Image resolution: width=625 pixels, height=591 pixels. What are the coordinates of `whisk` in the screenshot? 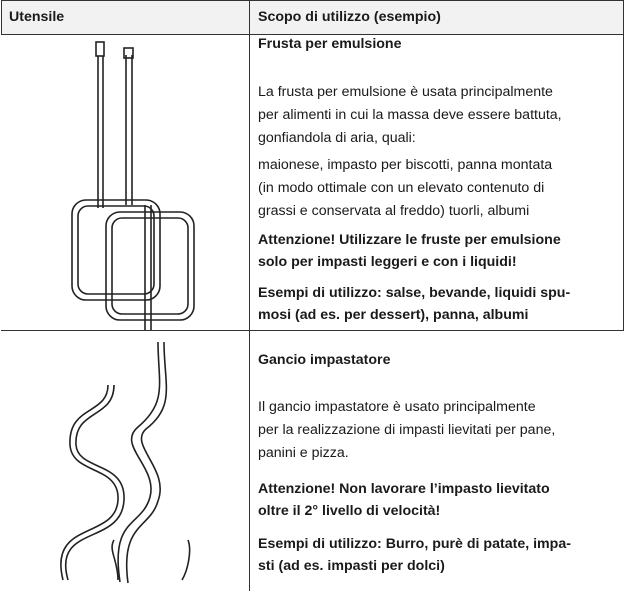 It's located at (133, 185).